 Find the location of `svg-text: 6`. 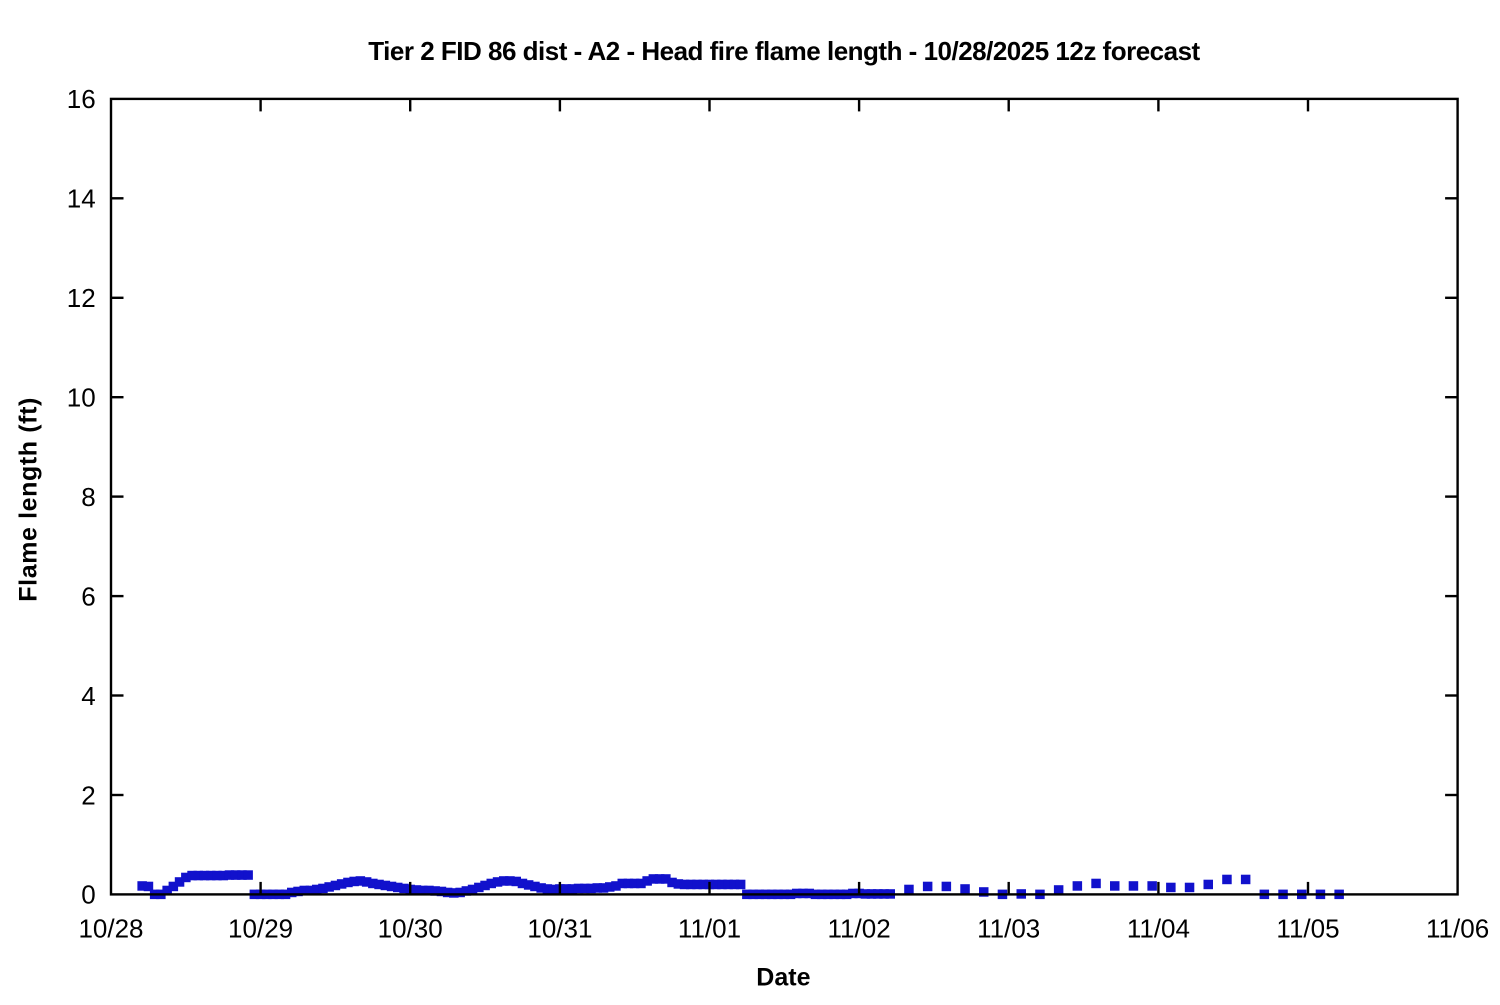

svg-text: 6 is located at coordinates (88, 596).